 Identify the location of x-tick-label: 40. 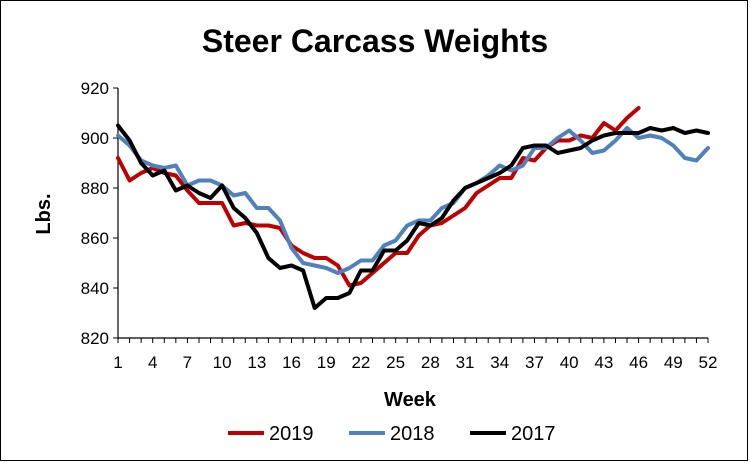
(569, 362).